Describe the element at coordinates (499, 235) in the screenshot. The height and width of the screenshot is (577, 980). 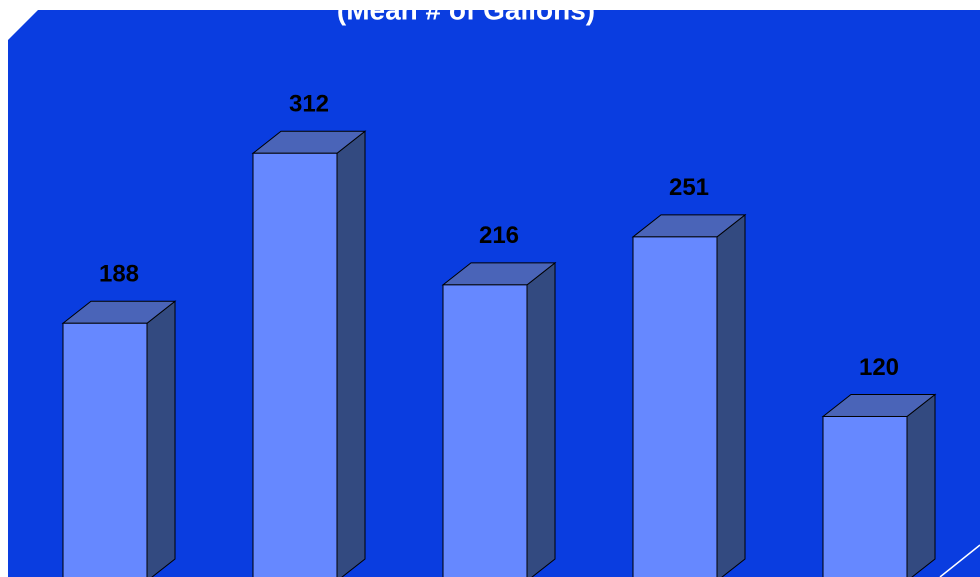
I see `value-label: 216` at that location.